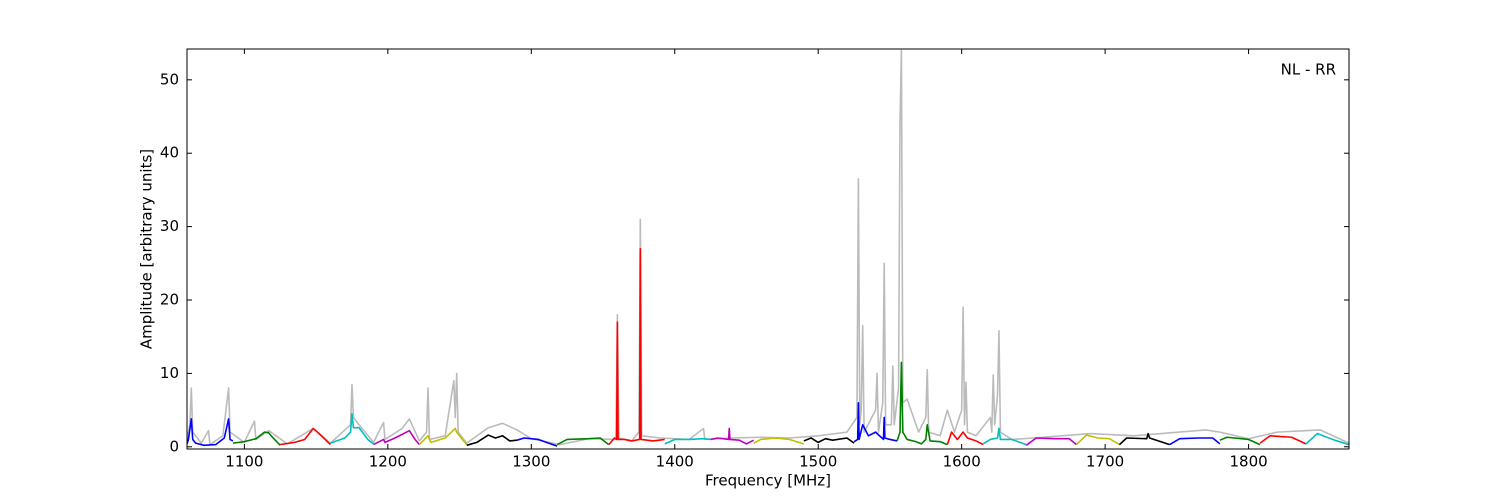 This screenshot has height=500, width=1500. What do you see at coordinates (388, 462) in the screenshot?
I see `x-tick-label: 1200` at bounding box center [388, 462].